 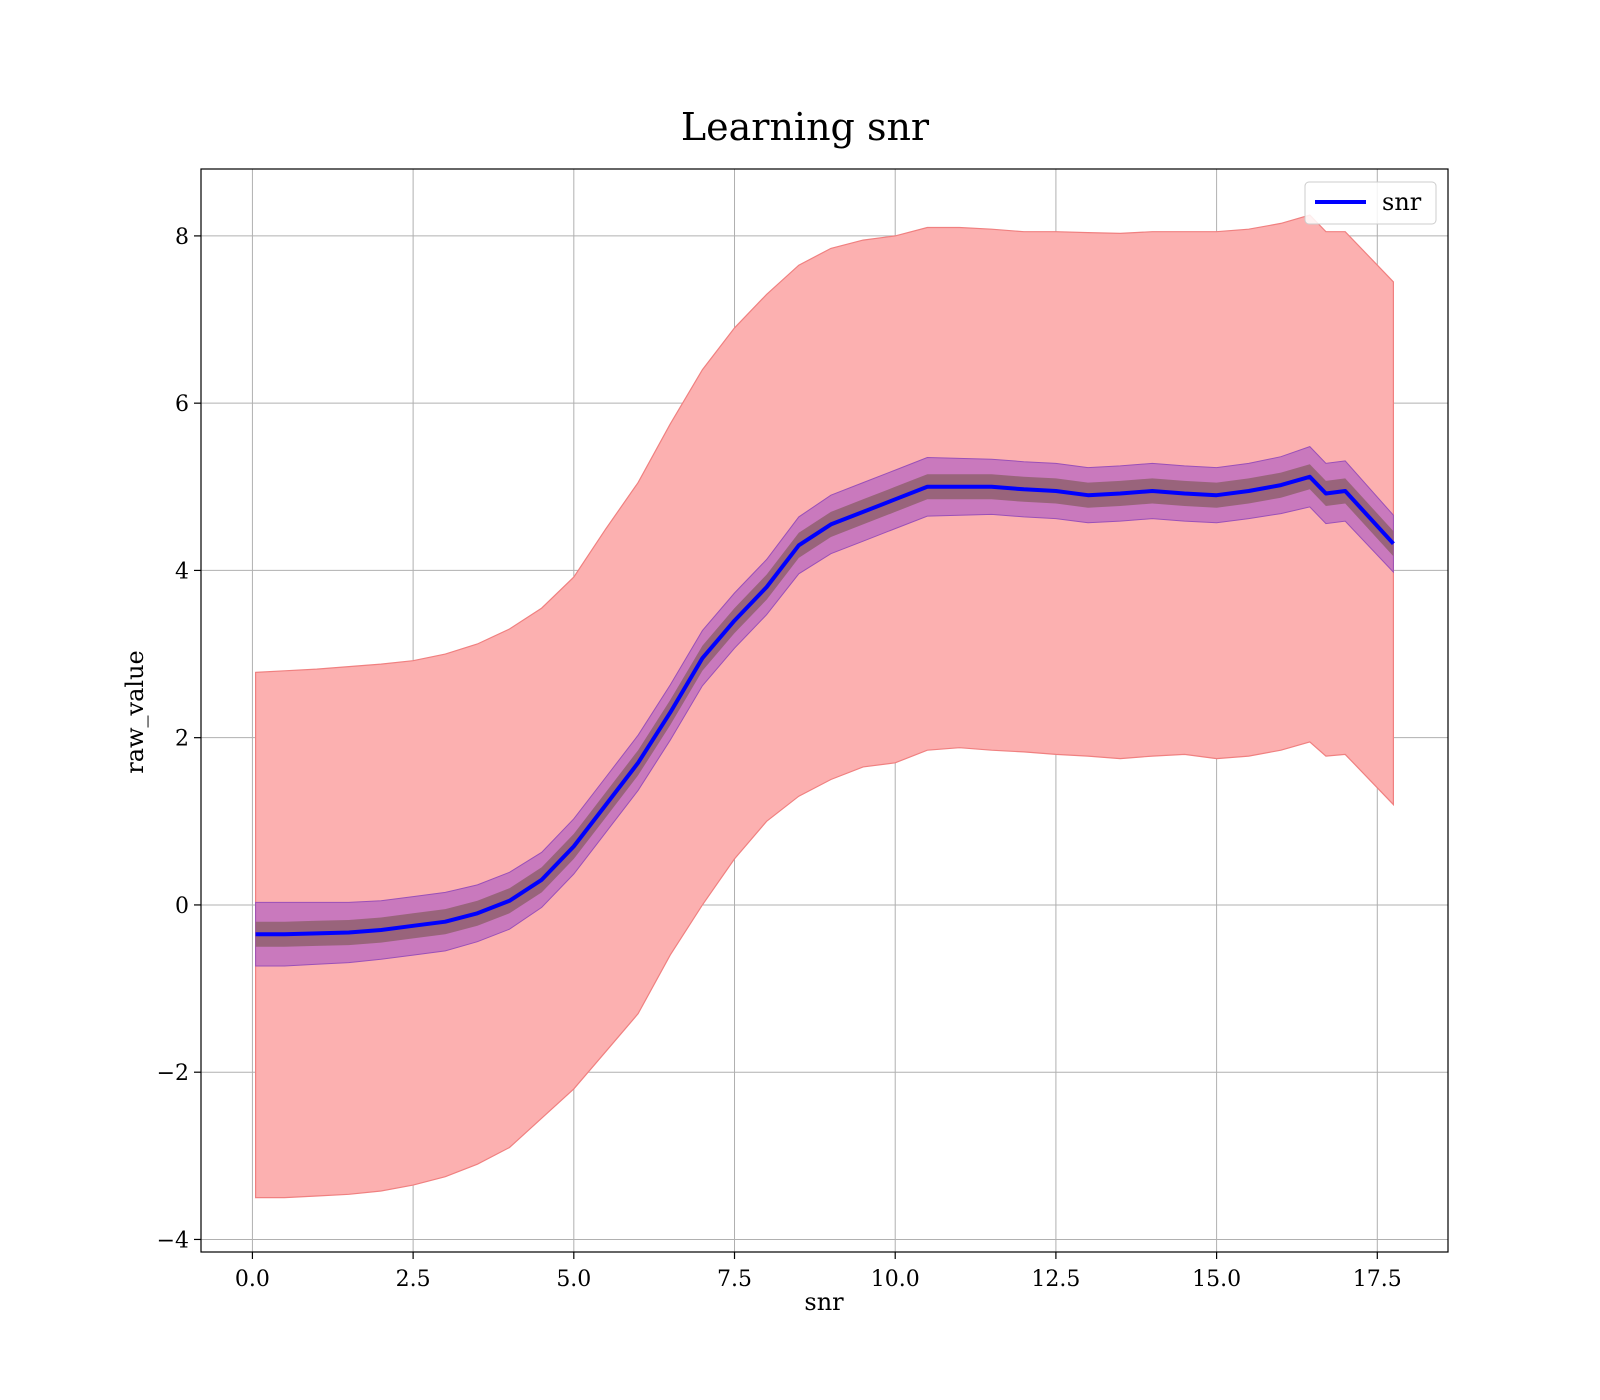 I want to click on x-tick-label: 12.5, so click(x=1055, y=1279).